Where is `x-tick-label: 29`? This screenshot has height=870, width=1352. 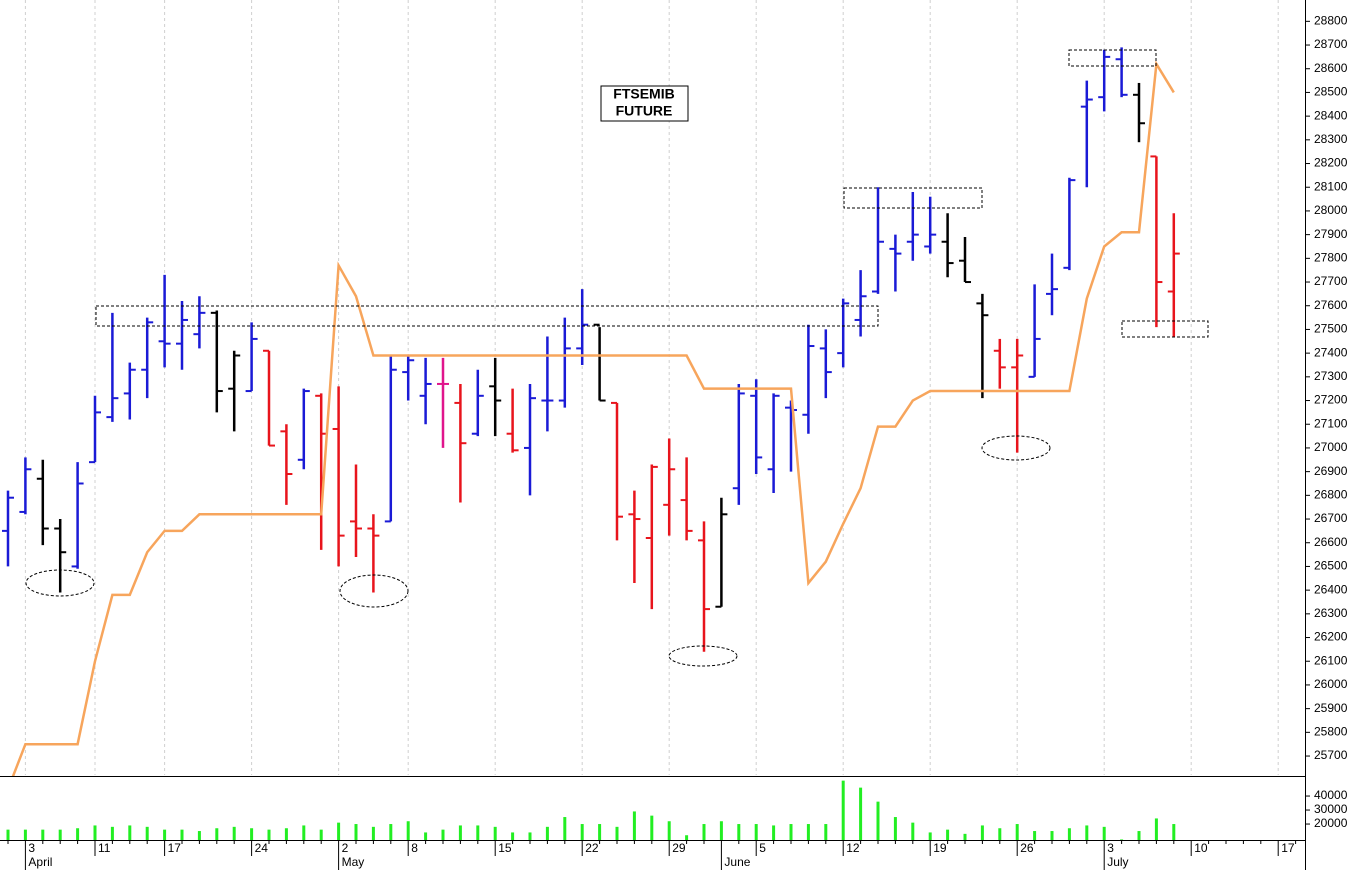 x-tick-label: 29 is located at coordinates (679, 848).